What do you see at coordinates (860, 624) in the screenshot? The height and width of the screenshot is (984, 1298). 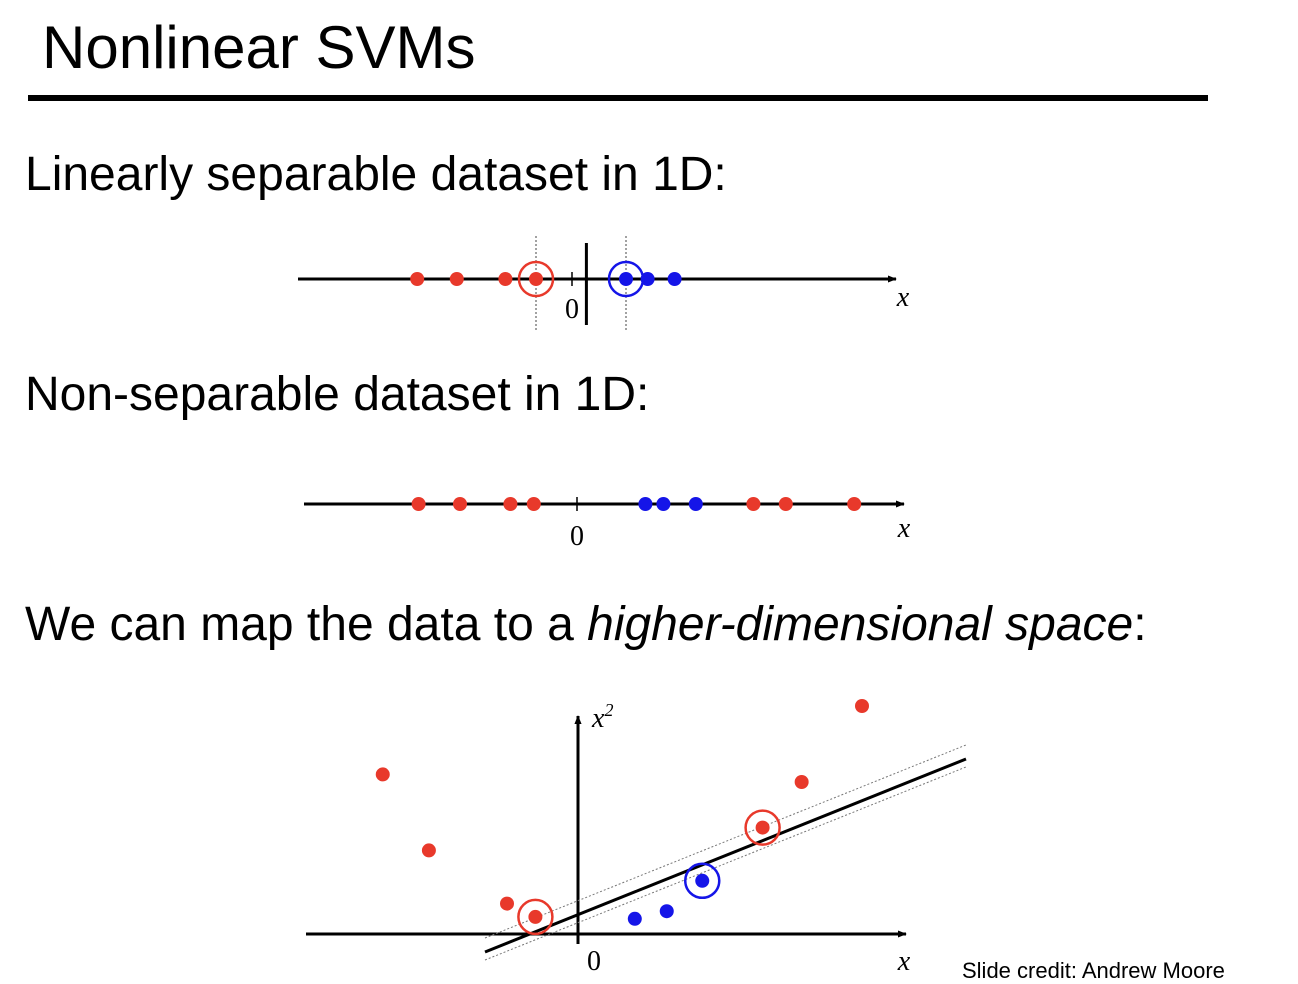 I see `heading-map-emphasis: higher-dimensional space` at bounding box center [860, 624].